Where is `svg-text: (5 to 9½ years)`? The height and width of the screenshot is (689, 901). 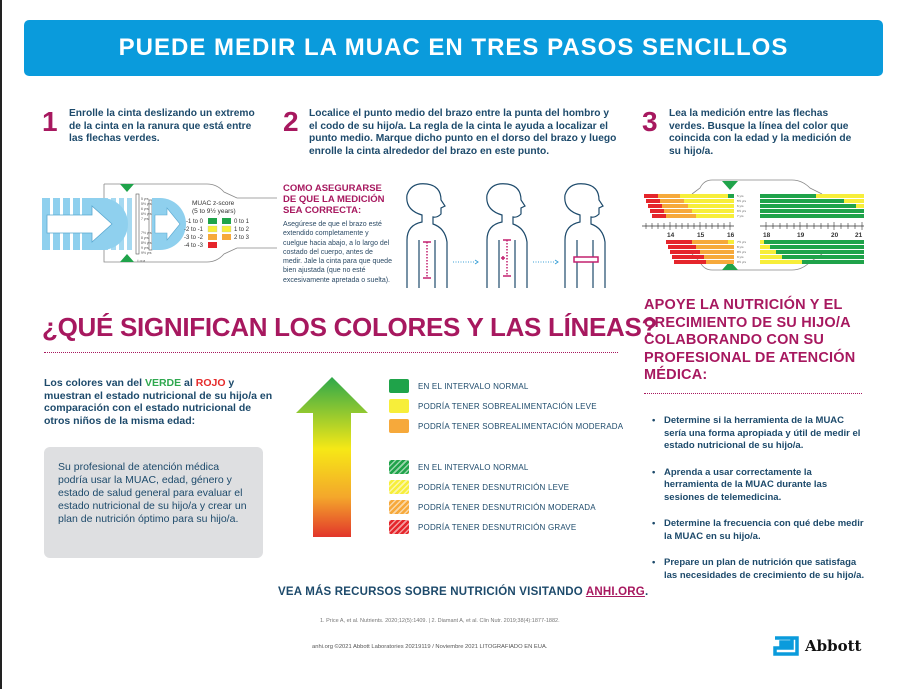
svg-text: (5 to 9½ years) is located at coordinates (214, 211).